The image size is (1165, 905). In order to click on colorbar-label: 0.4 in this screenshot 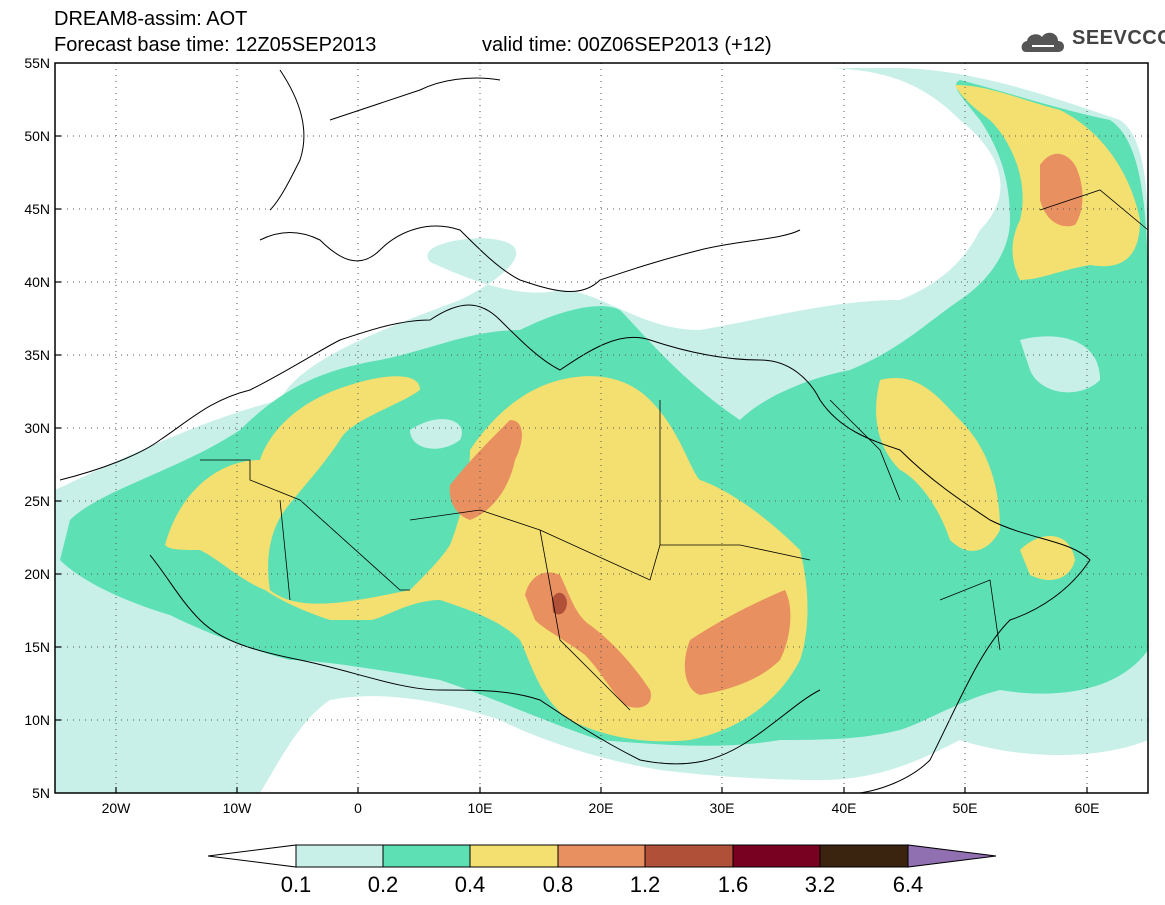, I will do `click(470, 884)`.